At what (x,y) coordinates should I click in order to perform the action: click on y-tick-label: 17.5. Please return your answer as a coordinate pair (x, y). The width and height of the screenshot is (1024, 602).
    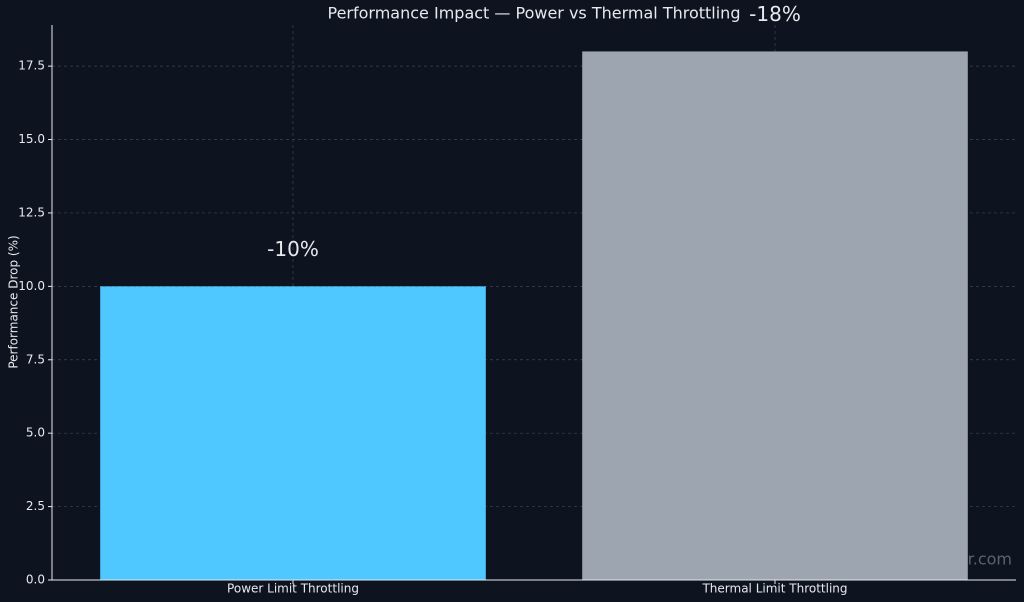
    Looking at the image, I should click on (31, 66).